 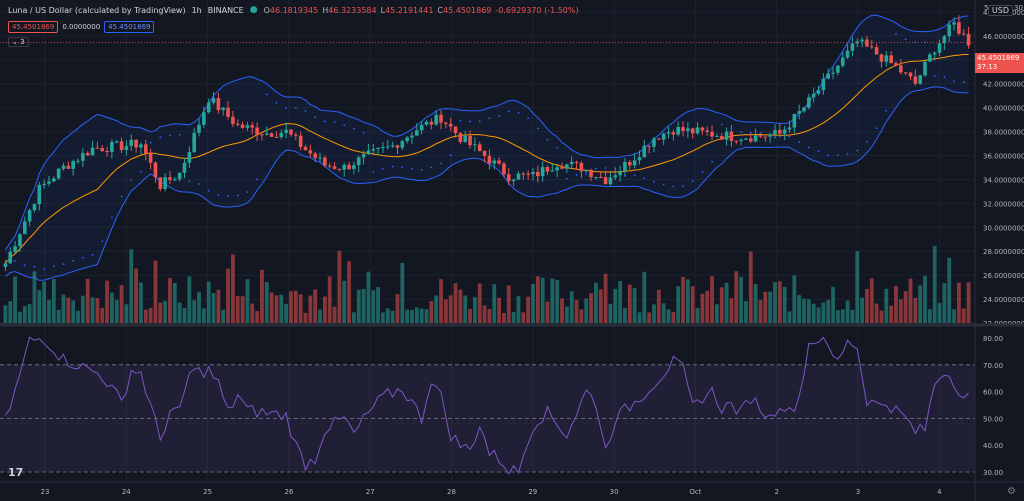 I want to click on indicator-collapse-button: ⌄ 3, so click(x=18, y=42).